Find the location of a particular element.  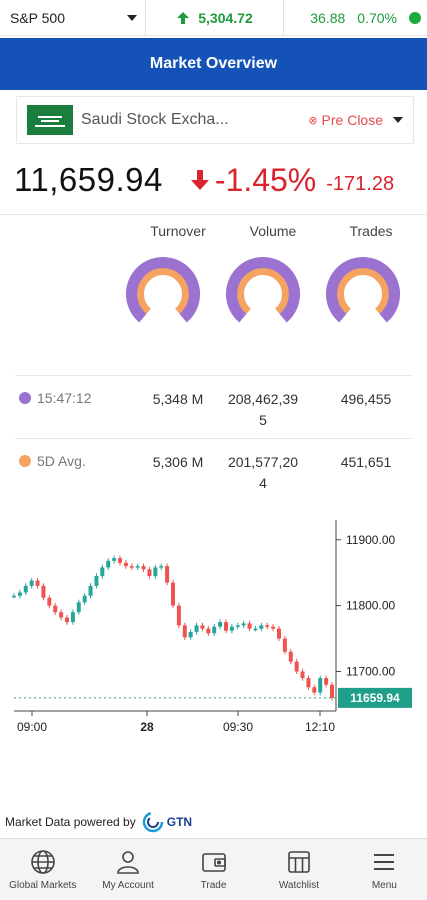

watchlist-icon is located at coordinates (299, 861).